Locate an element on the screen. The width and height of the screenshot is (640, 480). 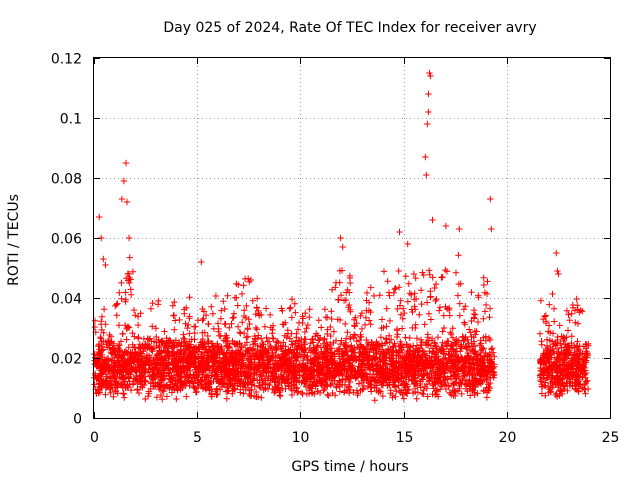
x-tick-label: 10 is located at coordinates (301, 438).